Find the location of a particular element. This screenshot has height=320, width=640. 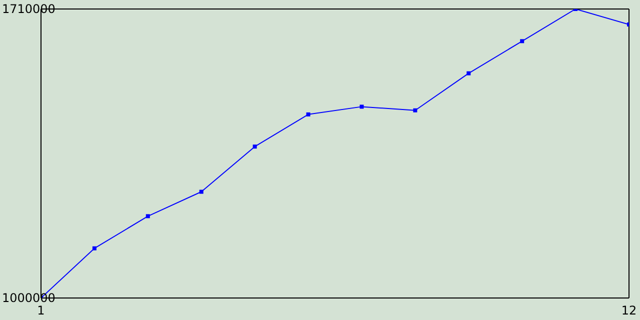

x-tick-label: 12 is located at coordinates (629, 311).